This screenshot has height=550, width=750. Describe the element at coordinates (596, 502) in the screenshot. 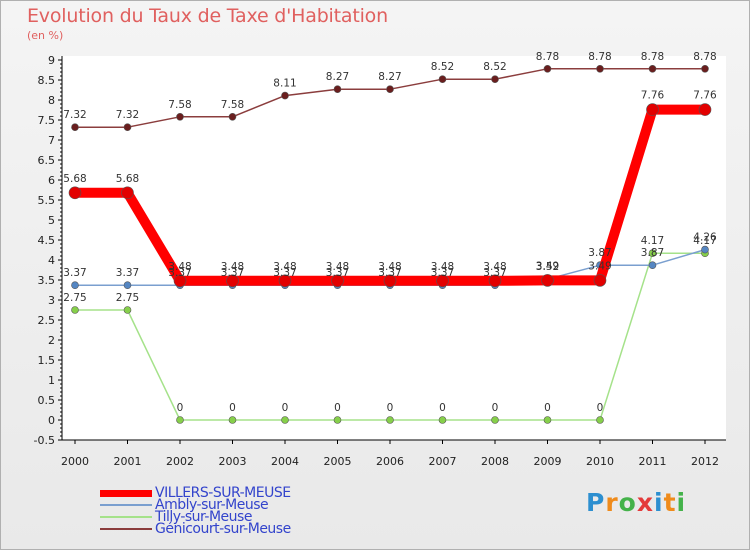

I see `brand-letter: P` at that location.